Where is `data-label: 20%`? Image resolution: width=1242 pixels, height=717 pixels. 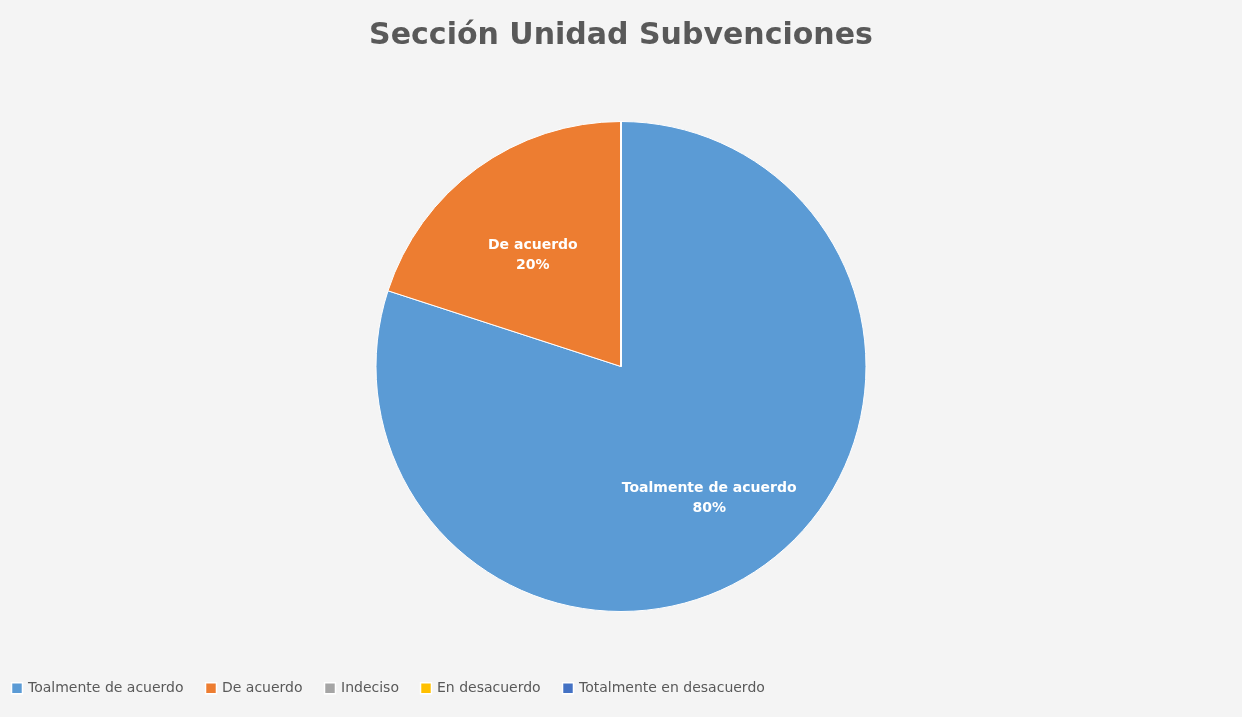 data-label: 20% is located at coordinates (533, 264).